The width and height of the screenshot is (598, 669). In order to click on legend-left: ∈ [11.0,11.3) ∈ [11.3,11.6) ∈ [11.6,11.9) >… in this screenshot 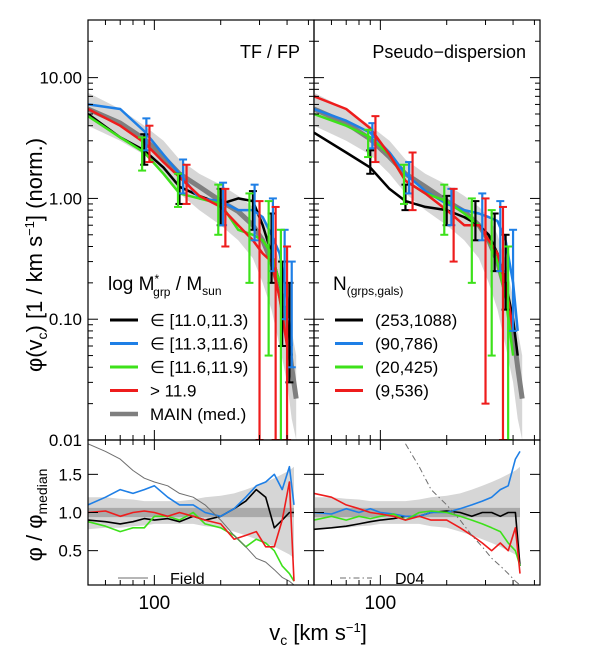, I will do `click(179, 367)`.